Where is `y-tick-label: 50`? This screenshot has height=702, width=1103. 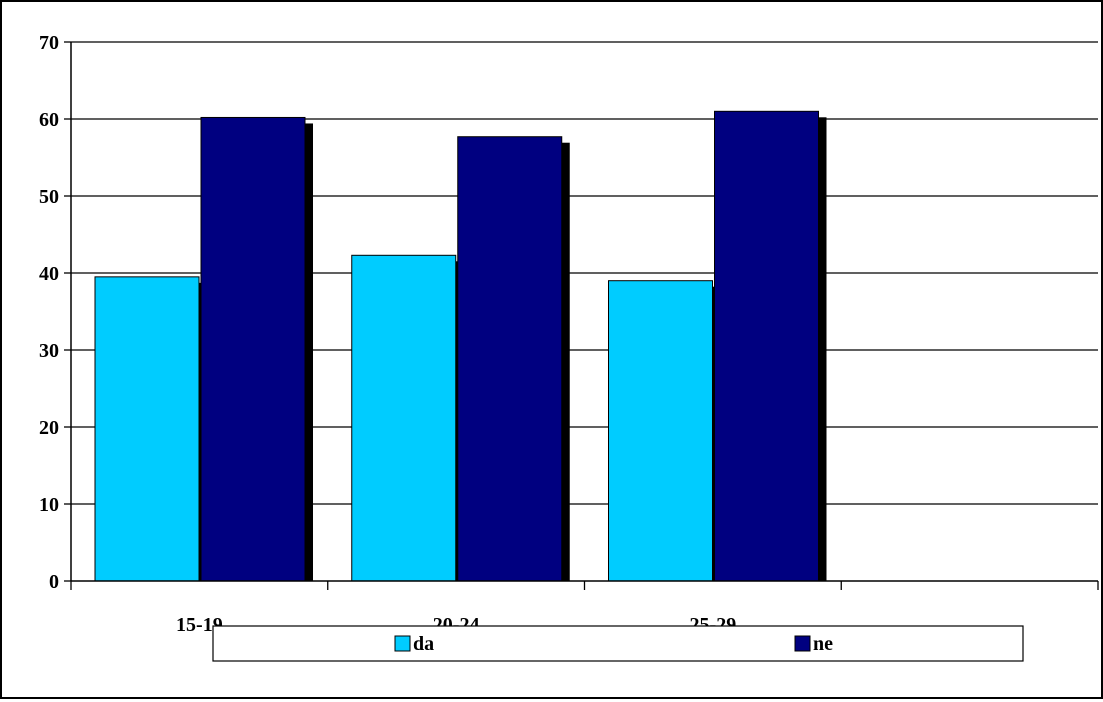 y-tick-label: 50 is located at coordinates (49, 197).